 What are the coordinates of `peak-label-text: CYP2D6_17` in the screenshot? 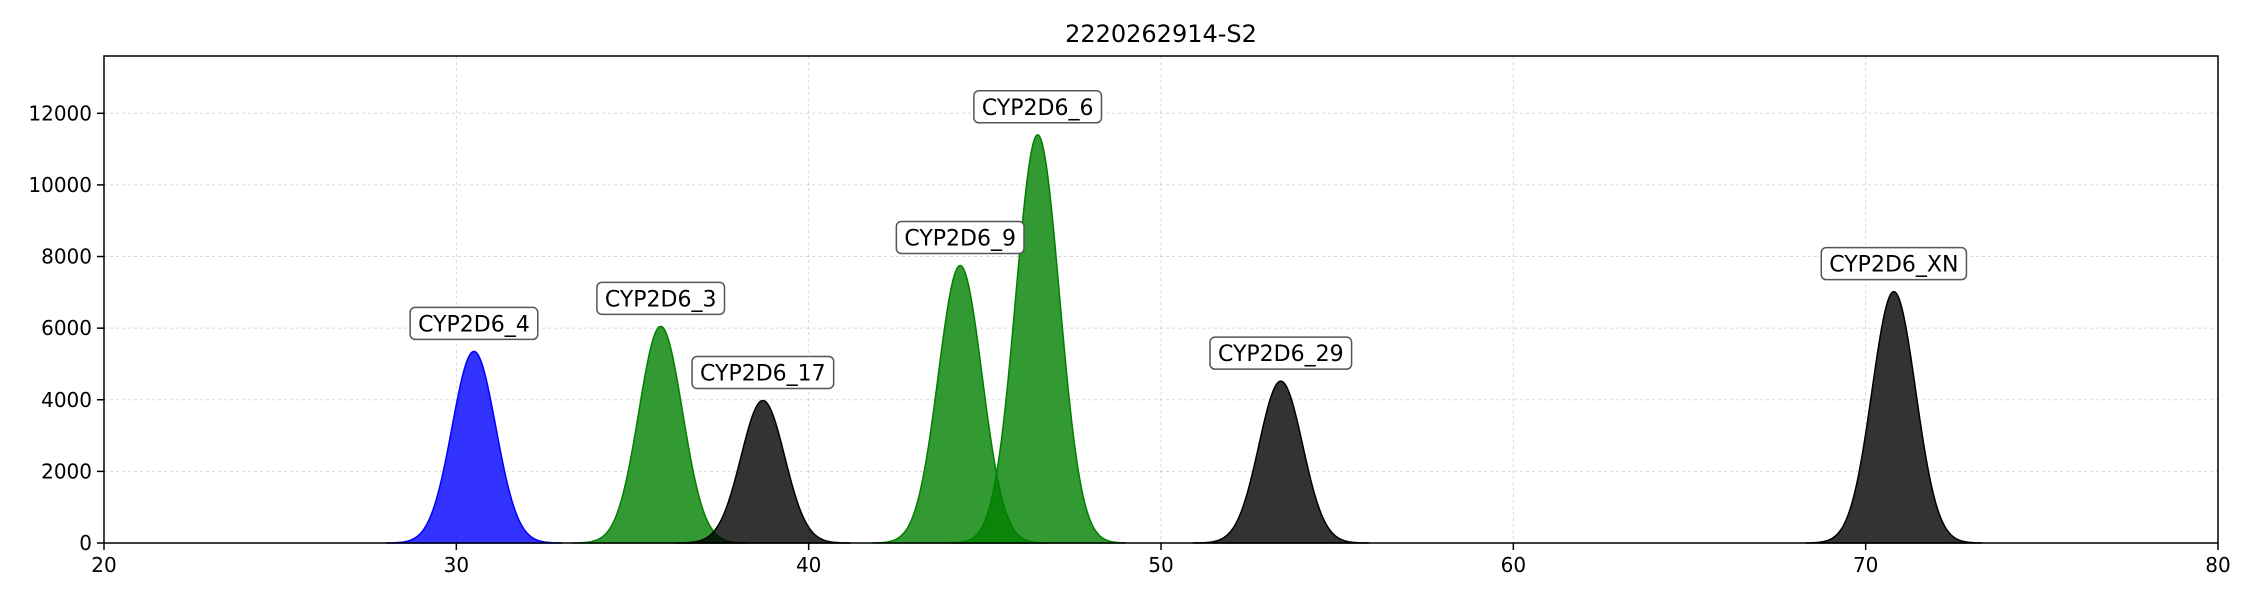 It's located at (763, 373).